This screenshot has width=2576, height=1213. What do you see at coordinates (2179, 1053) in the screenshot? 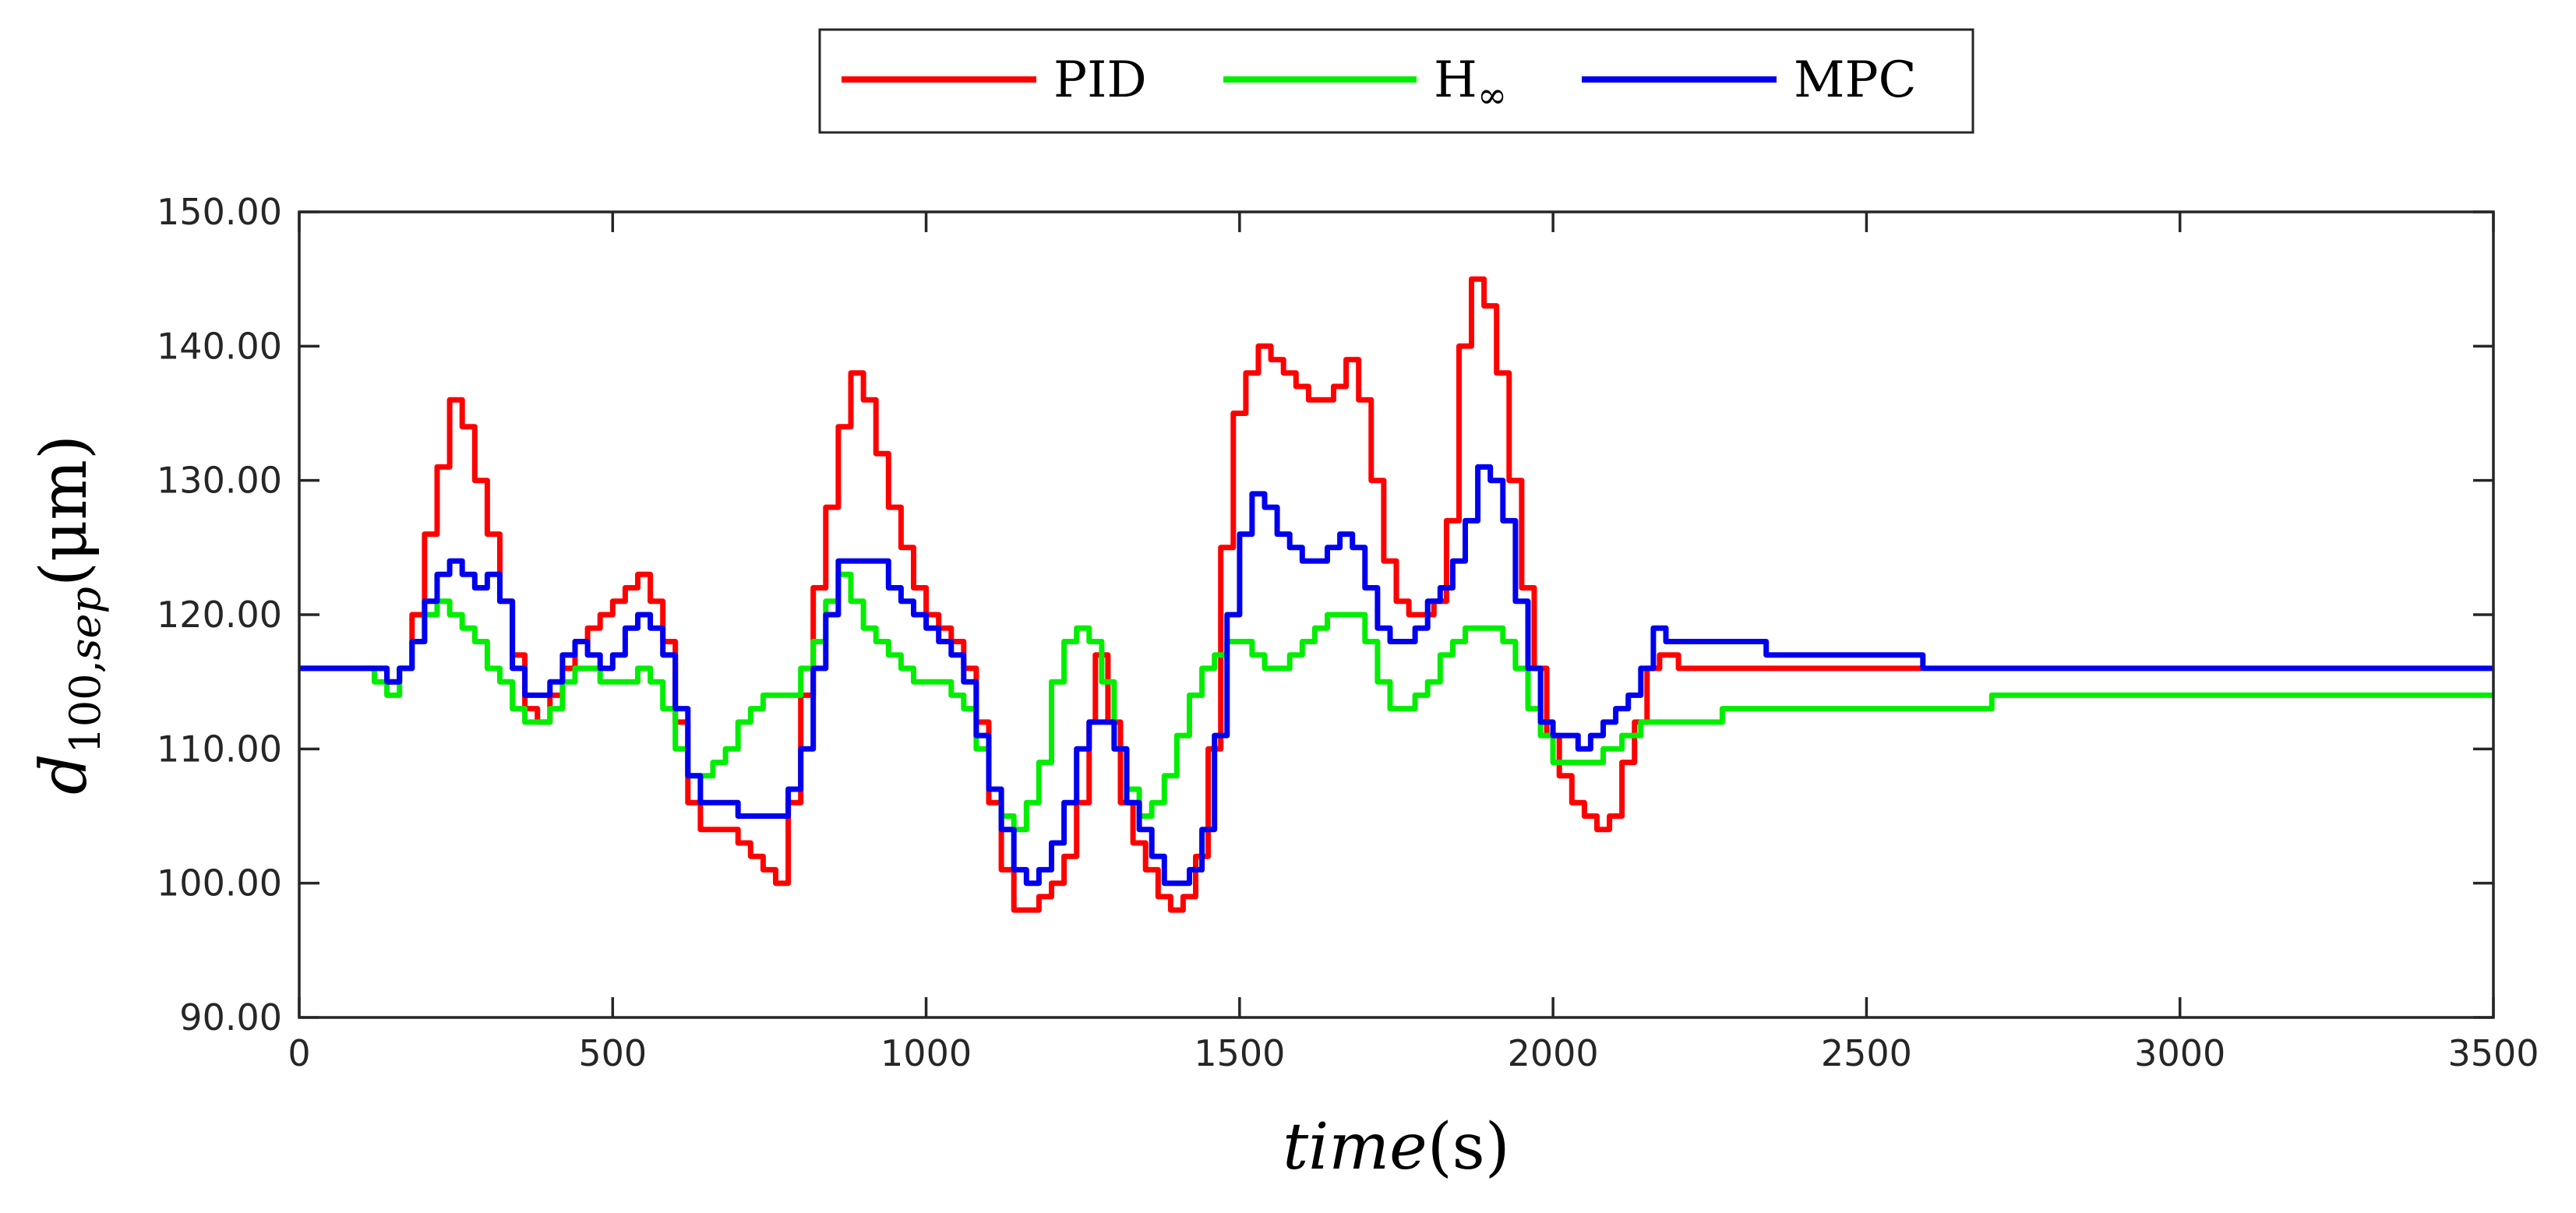
I see `x-tick-label: 3000` at bounding box center [2179, 1053].